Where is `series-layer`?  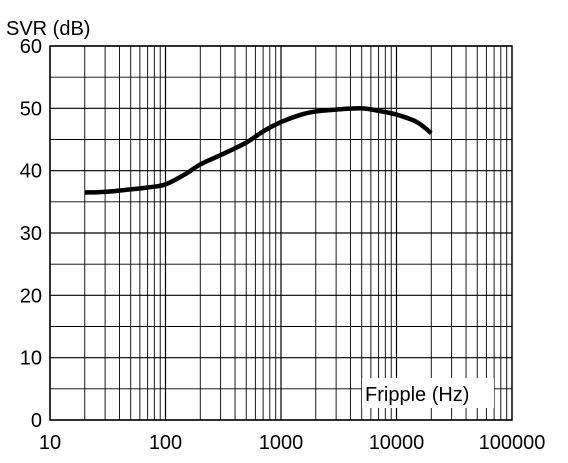
series-layer is located at coordinates (258, 150).